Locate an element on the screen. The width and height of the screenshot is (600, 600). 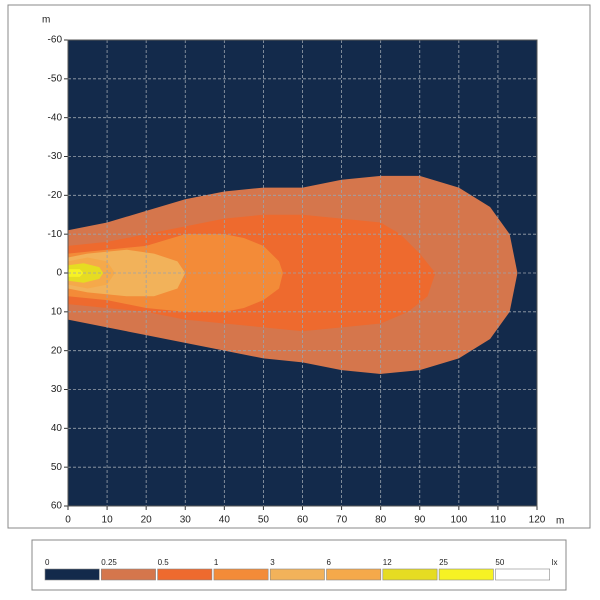
y-tick-label: 40 is located at coordinates (57, 428).